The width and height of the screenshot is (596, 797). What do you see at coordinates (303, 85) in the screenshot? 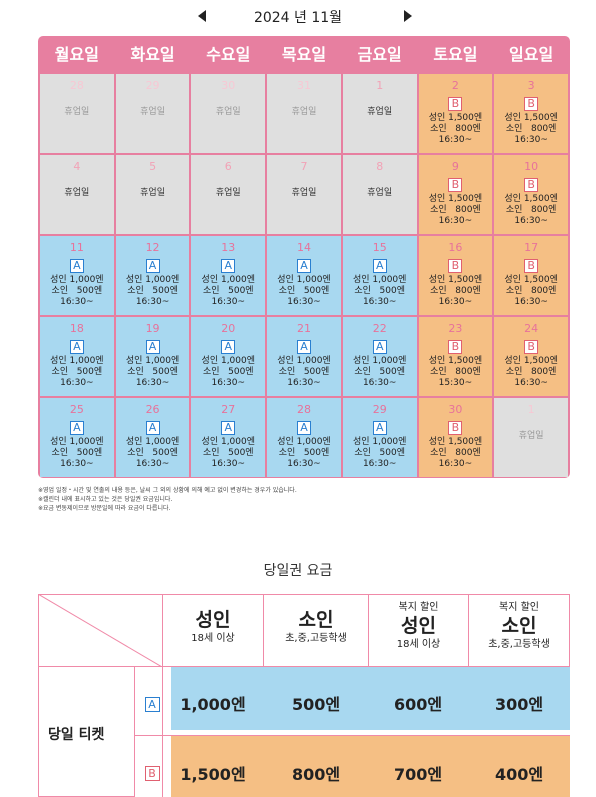
I see `day-number: 31` at bounding box center [303, 85].